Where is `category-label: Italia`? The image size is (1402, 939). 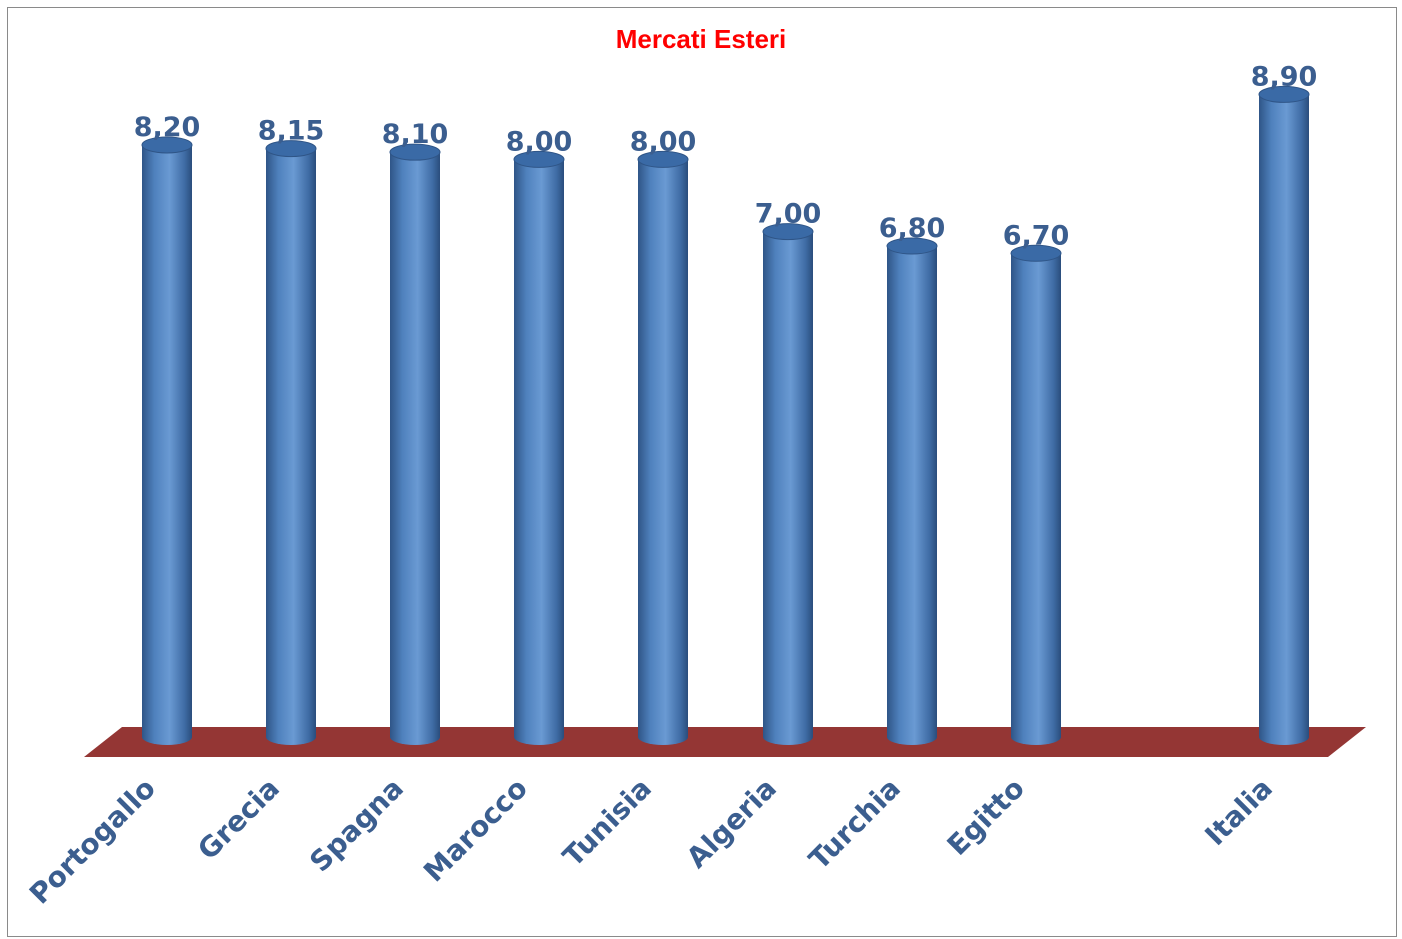
category-label: Italia is located at coordinates (1238, 812).